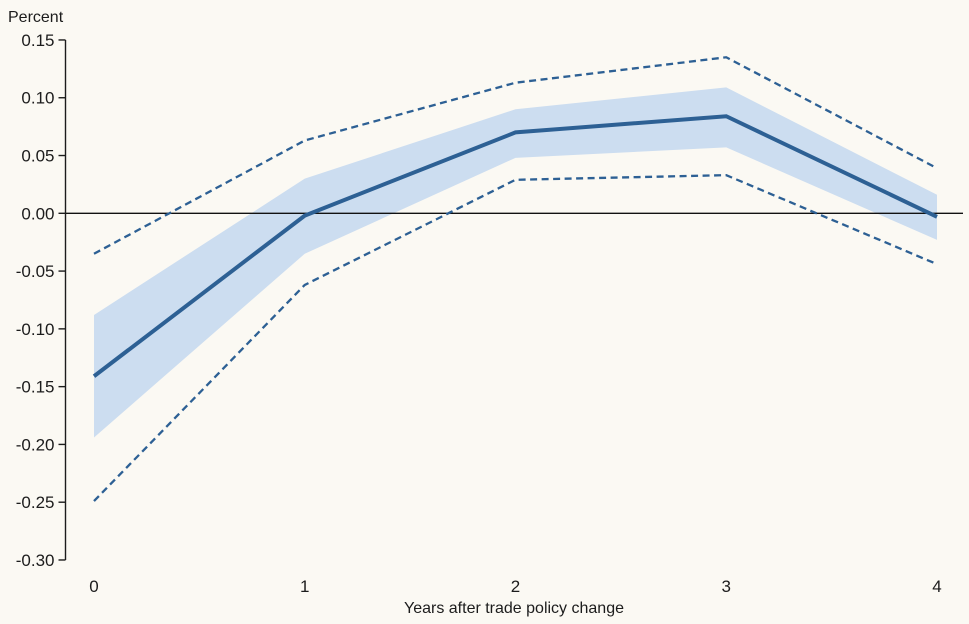 The height and width of the screenshot is (624, 969). I want to click on y-tick-label: 0.10, so click(37, 98).